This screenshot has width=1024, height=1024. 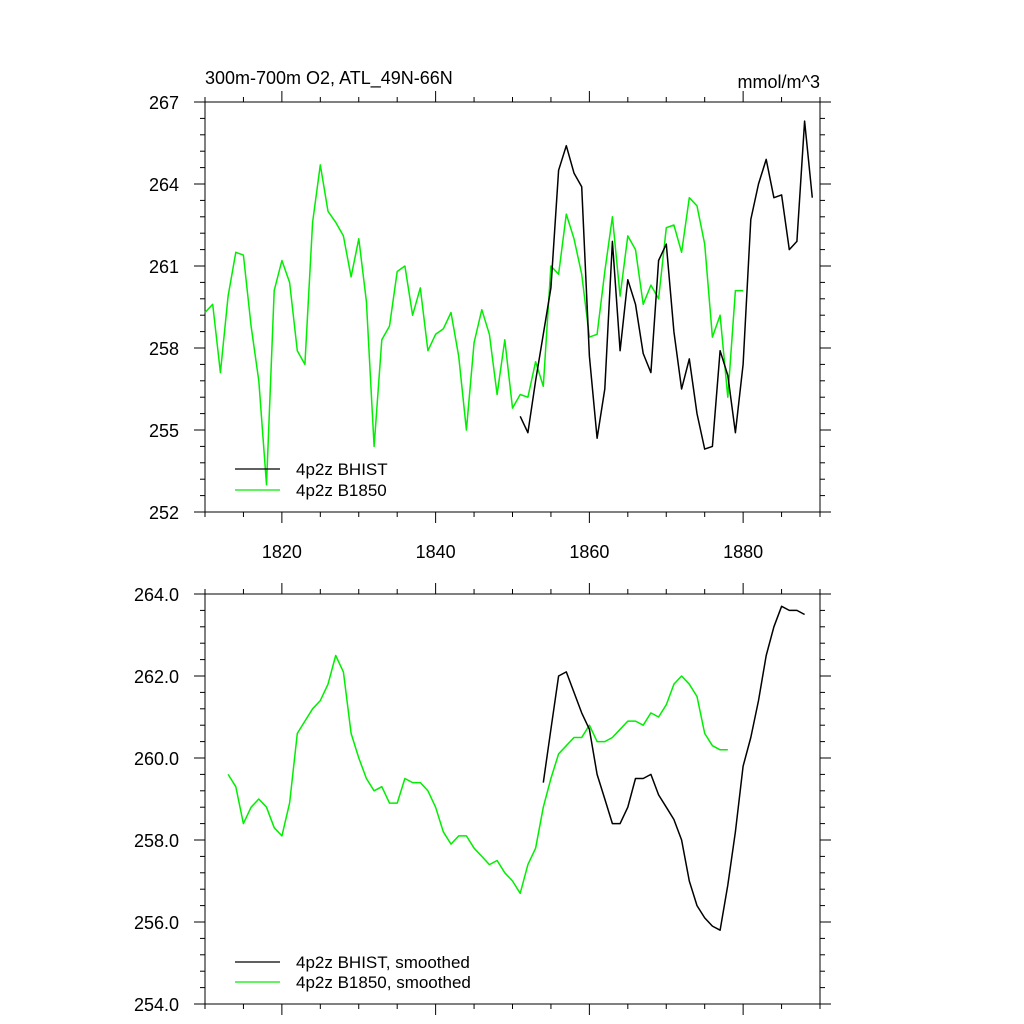 What do you see at coordinates (164, 103) in the screenshot?
I see `y-tick-label: 267` at bounding box center [164, 103].